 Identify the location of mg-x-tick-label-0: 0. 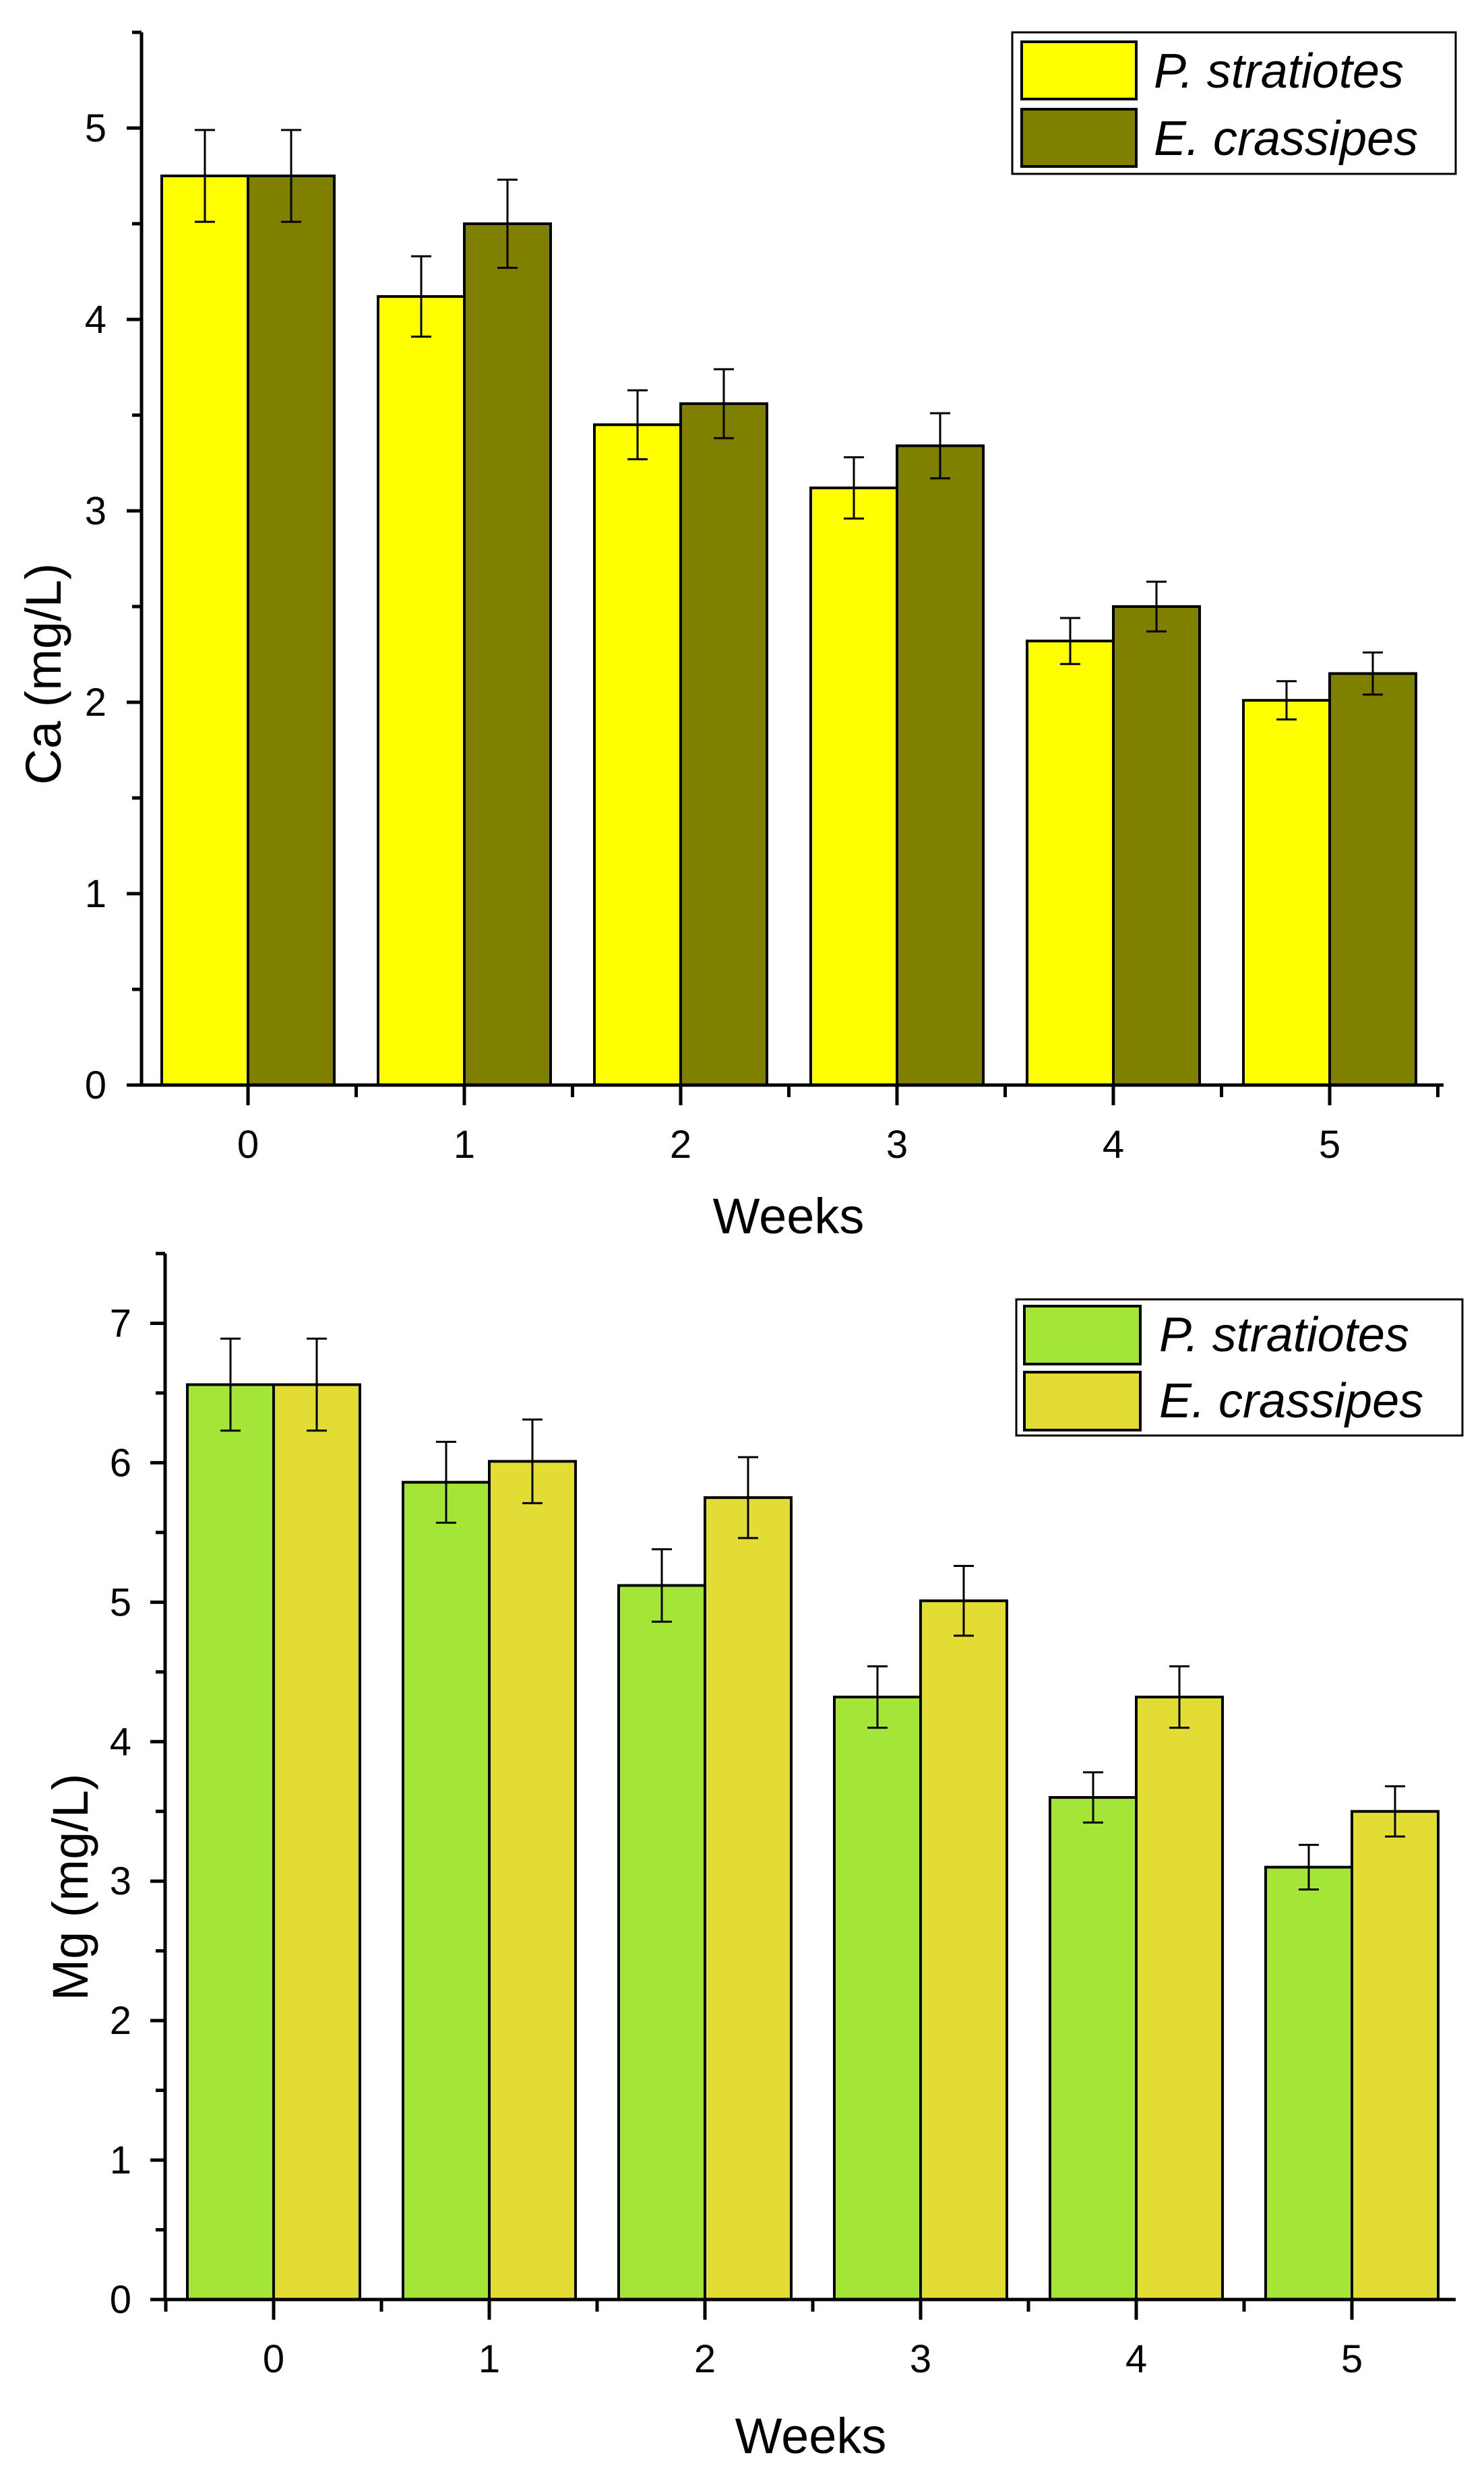
(273, 2359).